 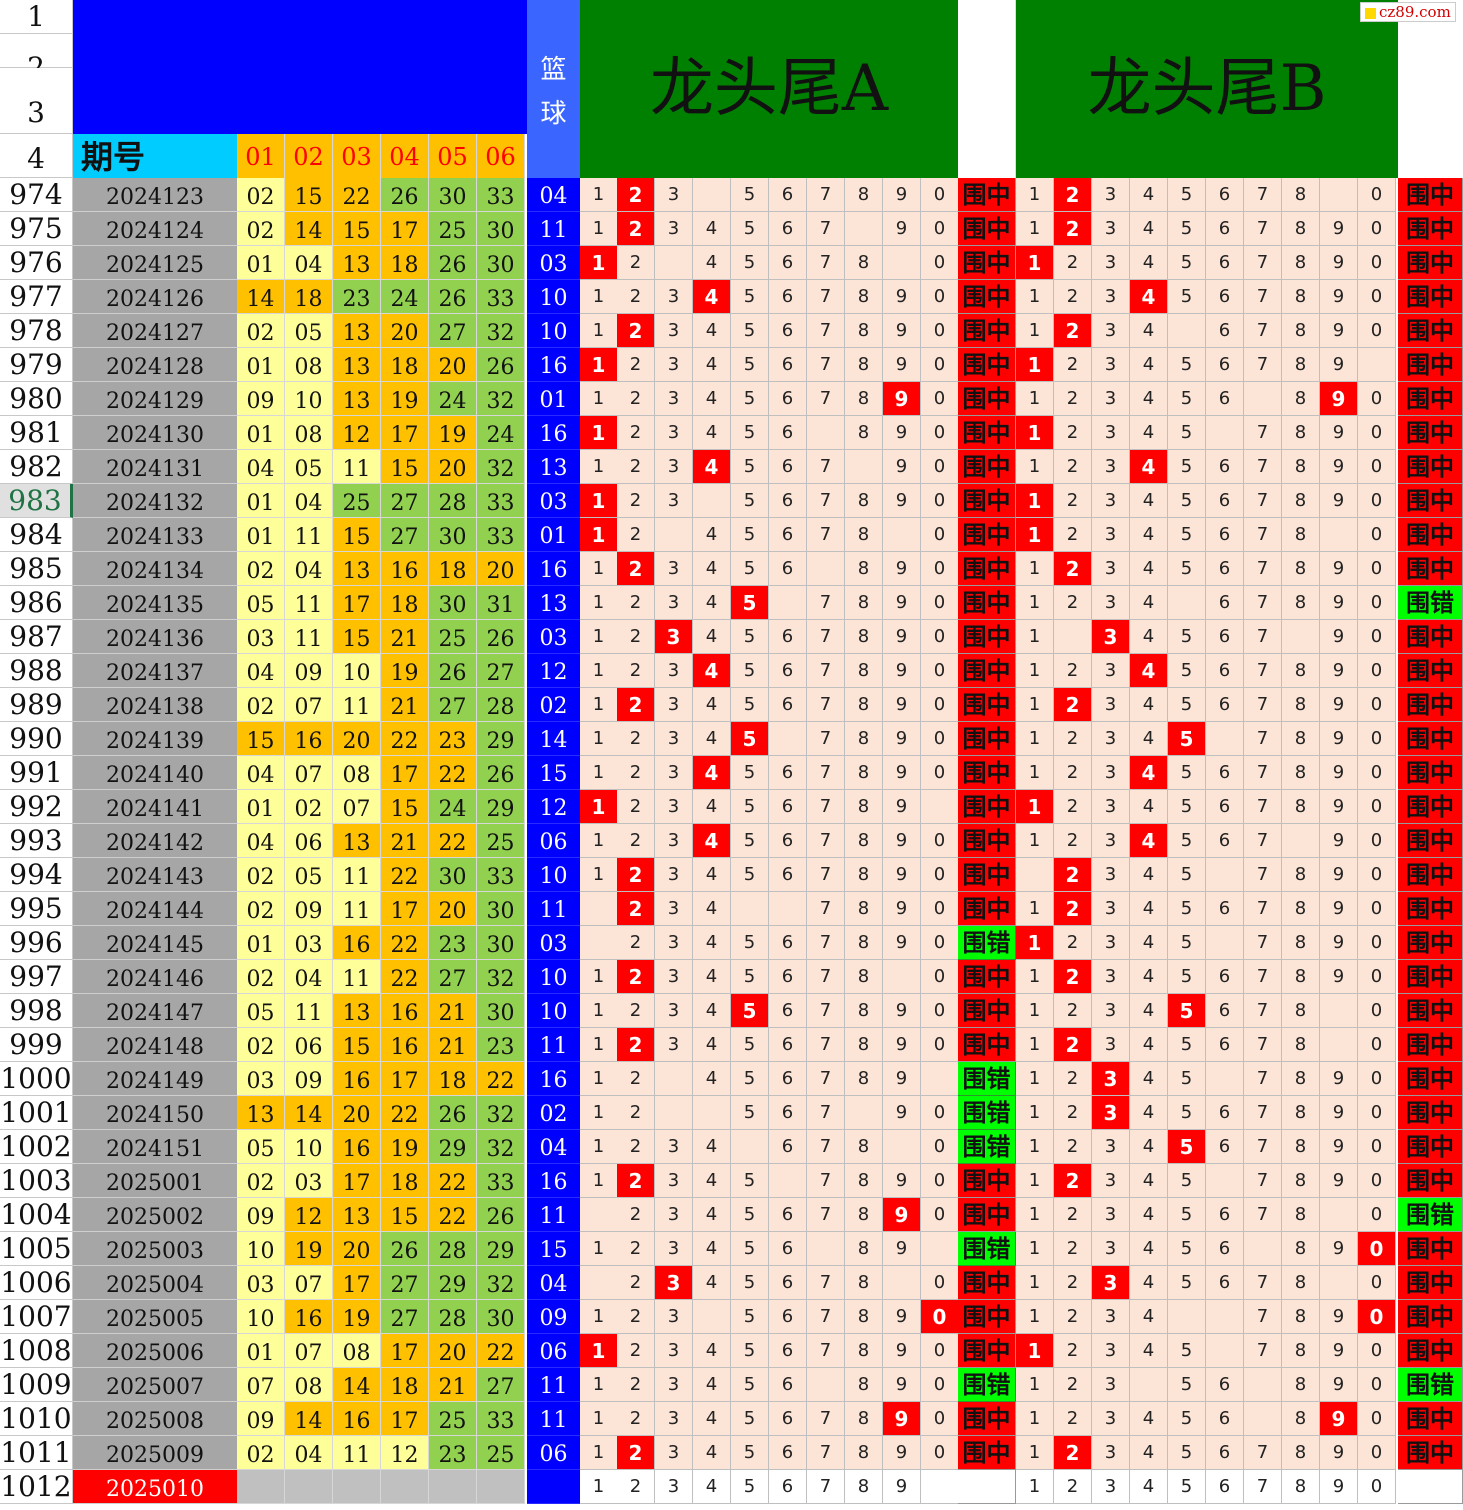 I want to click on number-cell: 02, so click(x=261, y=331).